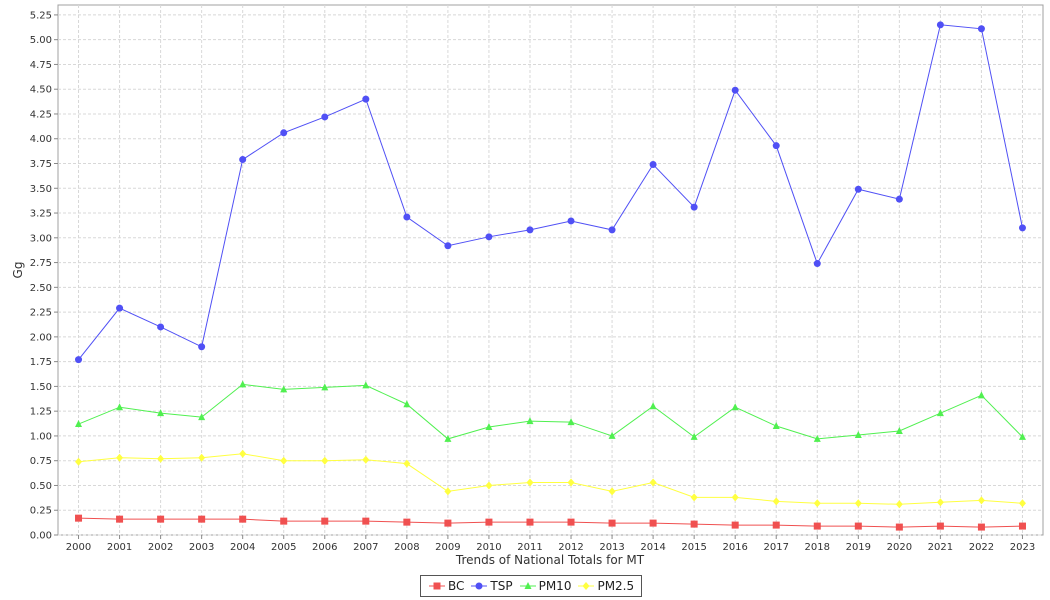 Image resolution: width=1050 pixels, height=600 pixels. What do you see at coordinates (41, 511) in the screenshot?
I see `y-tick-label: 0.25` at bounding box center [41, 511].